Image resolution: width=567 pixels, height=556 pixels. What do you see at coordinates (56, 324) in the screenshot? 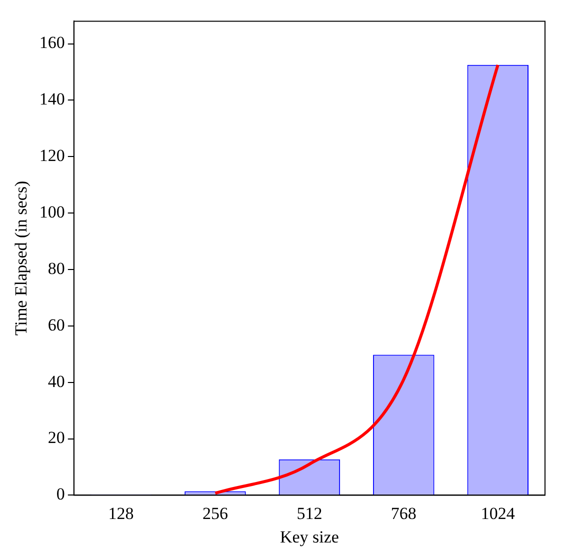
I see `y-tick-label: 60` at bounding box center [56, 324].